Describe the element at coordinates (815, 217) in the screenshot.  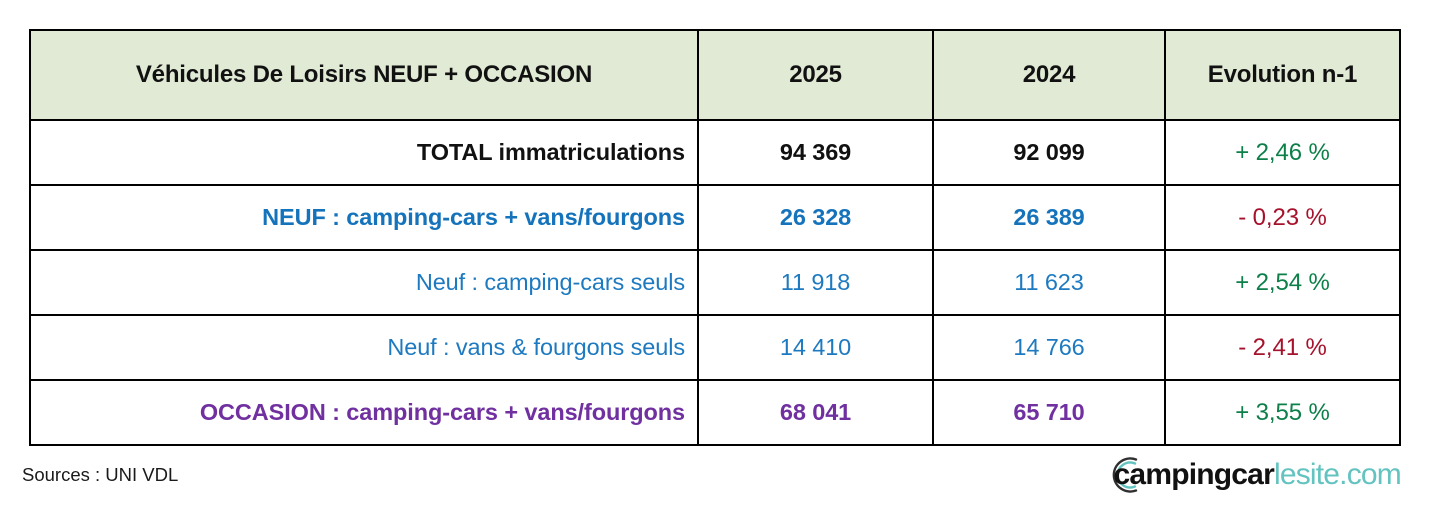
I see `row-value-2025: 26 328` at that location.